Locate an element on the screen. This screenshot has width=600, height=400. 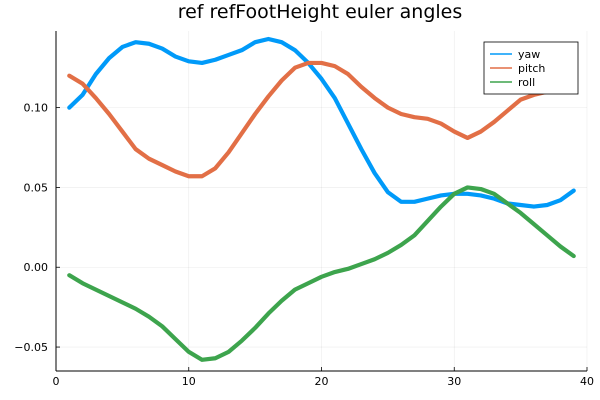
x-tick-label-2: 20 is located at coordinates (322, 381).